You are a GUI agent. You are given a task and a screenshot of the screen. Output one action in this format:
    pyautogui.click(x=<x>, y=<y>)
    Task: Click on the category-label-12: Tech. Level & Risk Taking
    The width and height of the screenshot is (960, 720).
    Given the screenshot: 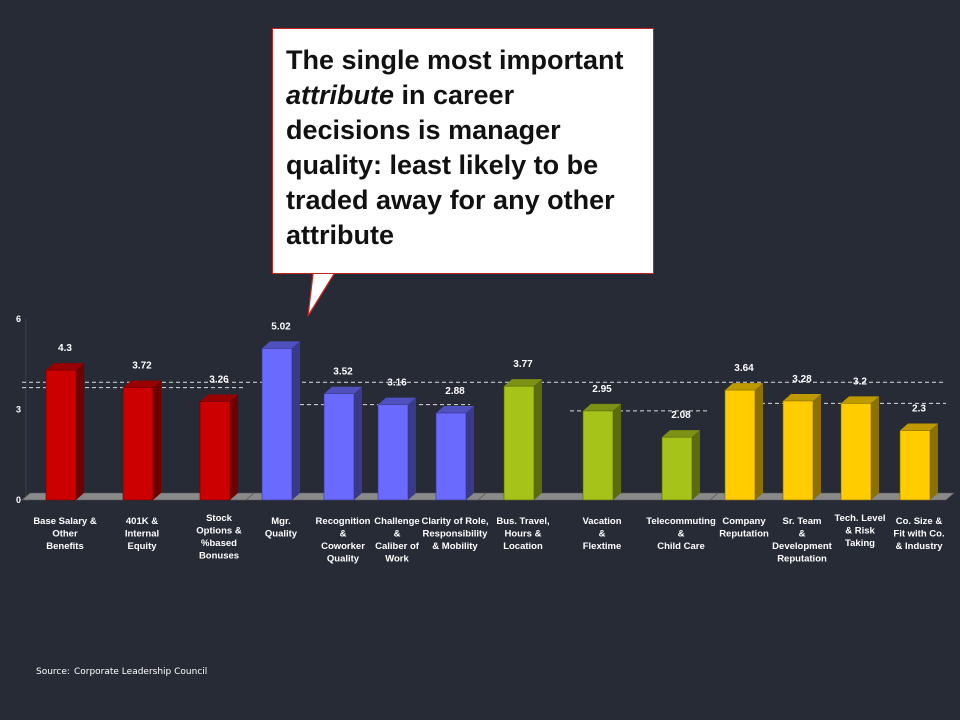 What is the action you would take?
    pyautogui.click(x=859, y=531)
    